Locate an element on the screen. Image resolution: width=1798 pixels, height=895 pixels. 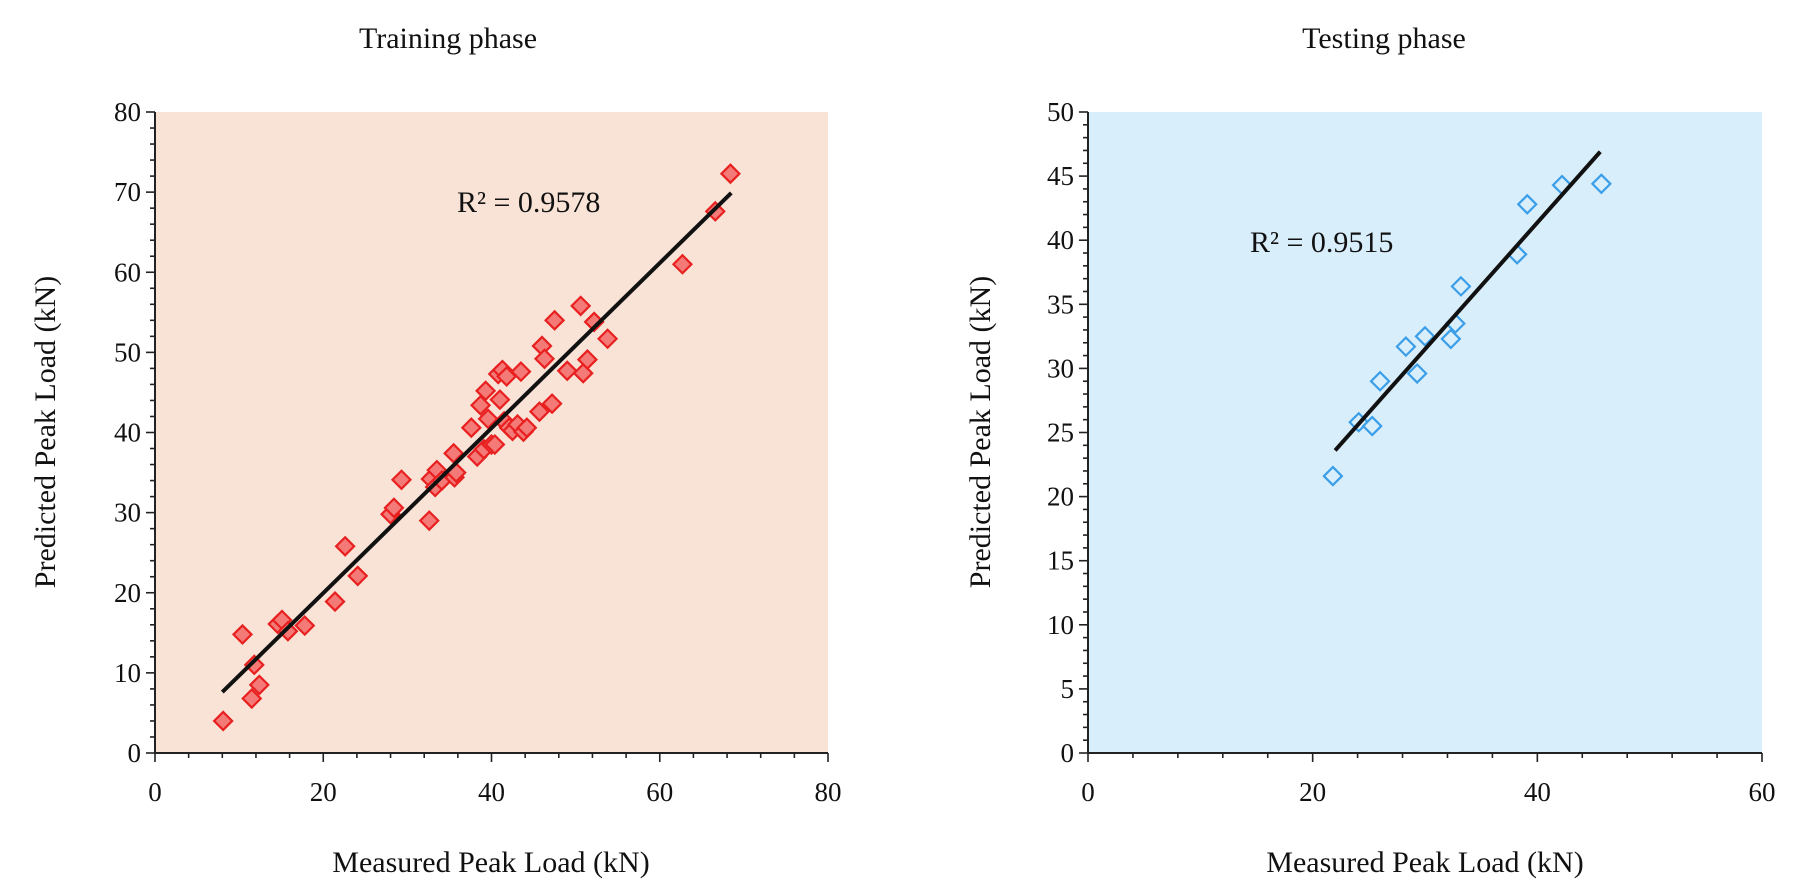
training-y-tick-label: 0 is located at coordinates (135, 753).